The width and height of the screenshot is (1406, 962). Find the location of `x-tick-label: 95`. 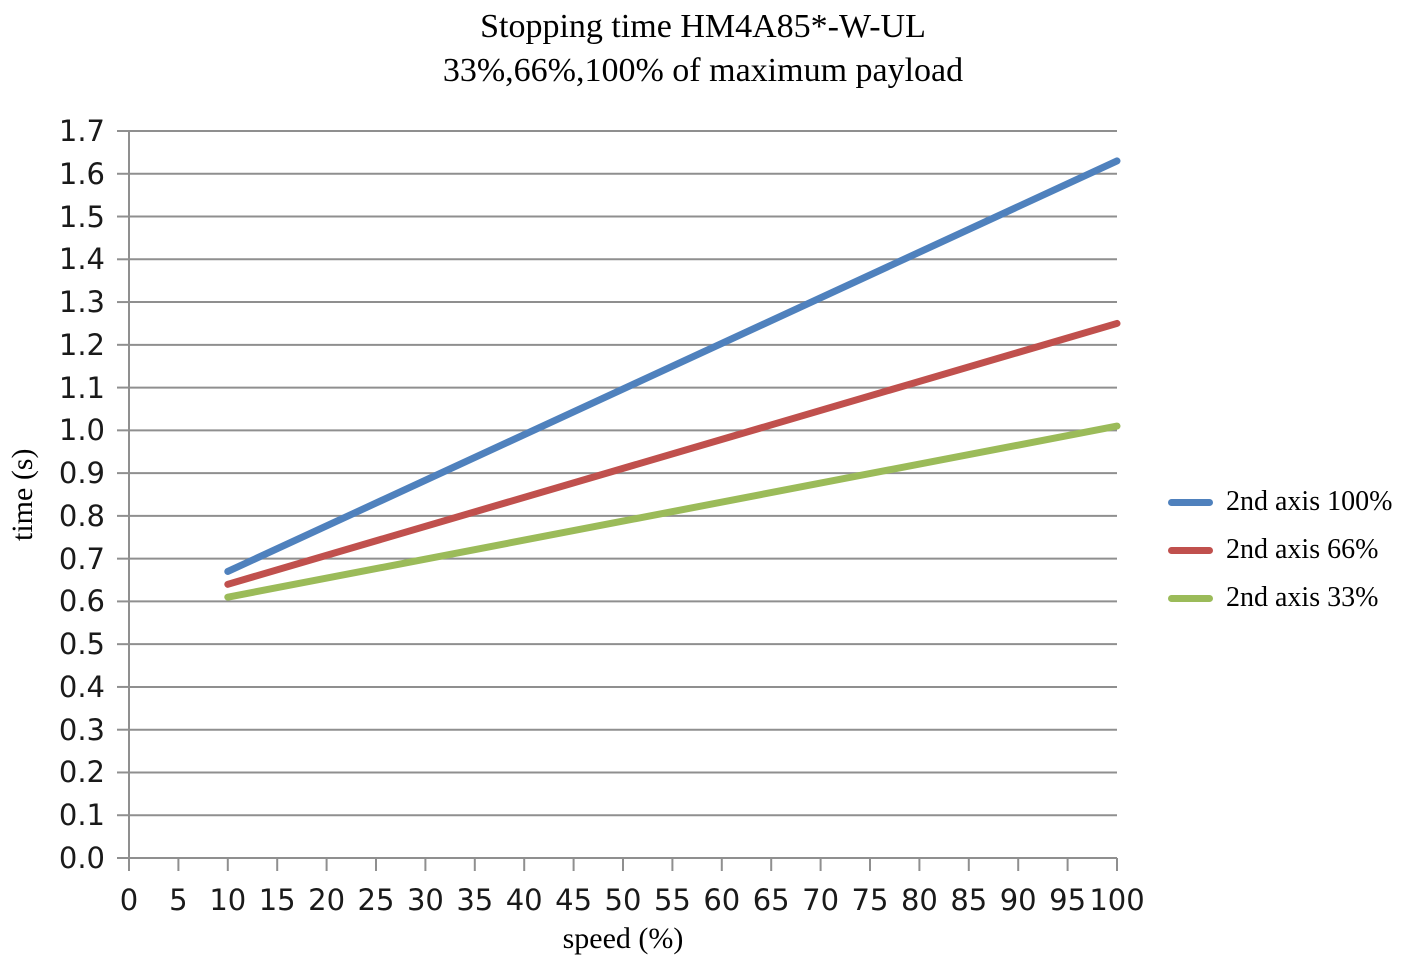

x-tick-label: 95 is located at coordinates (1068, 900).